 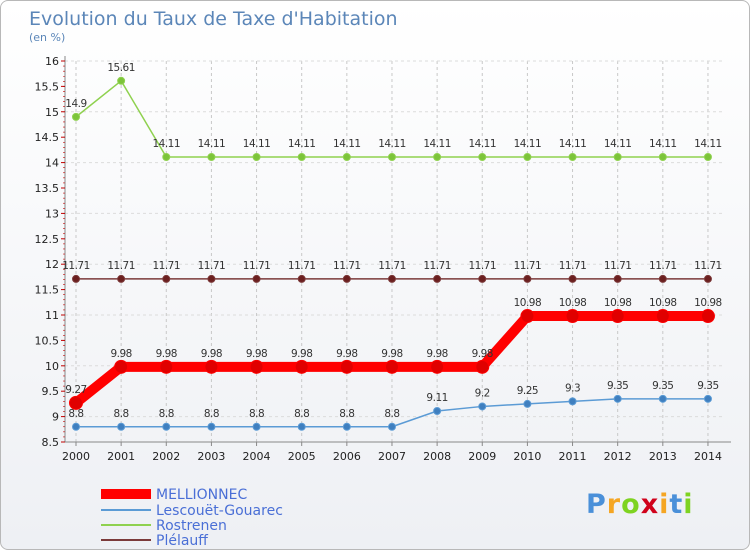 I want to click on y-tick-label: 14, so click(x=52, y=163).